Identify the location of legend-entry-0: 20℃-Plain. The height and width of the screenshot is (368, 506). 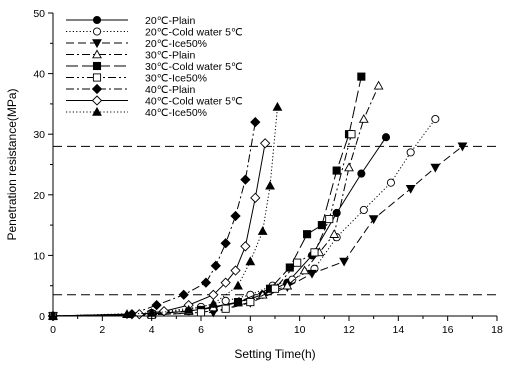
(130, 21).